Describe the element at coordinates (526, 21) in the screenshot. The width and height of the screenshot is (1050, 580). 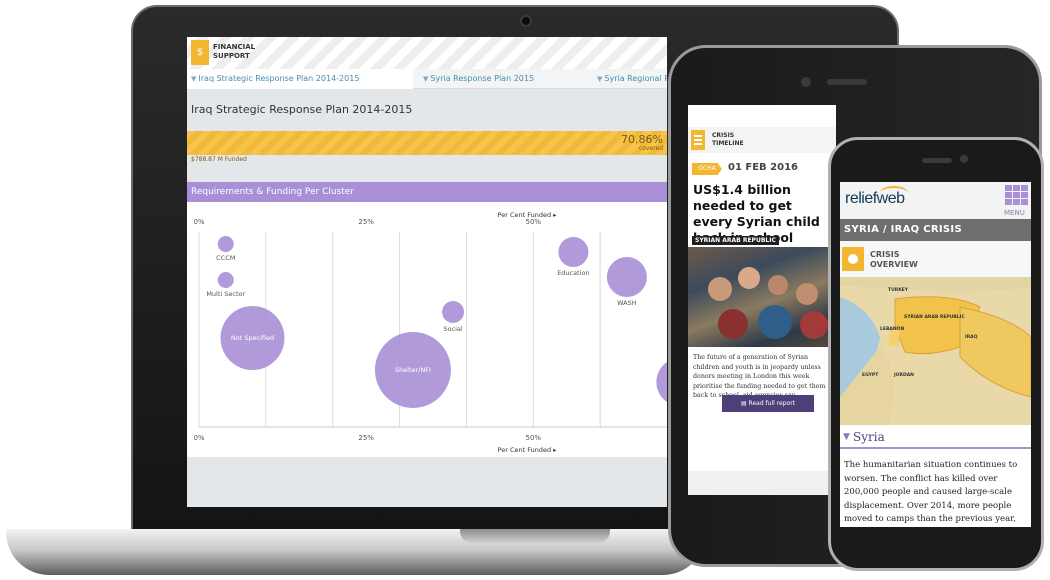
I see `webcam-icon` at that location.